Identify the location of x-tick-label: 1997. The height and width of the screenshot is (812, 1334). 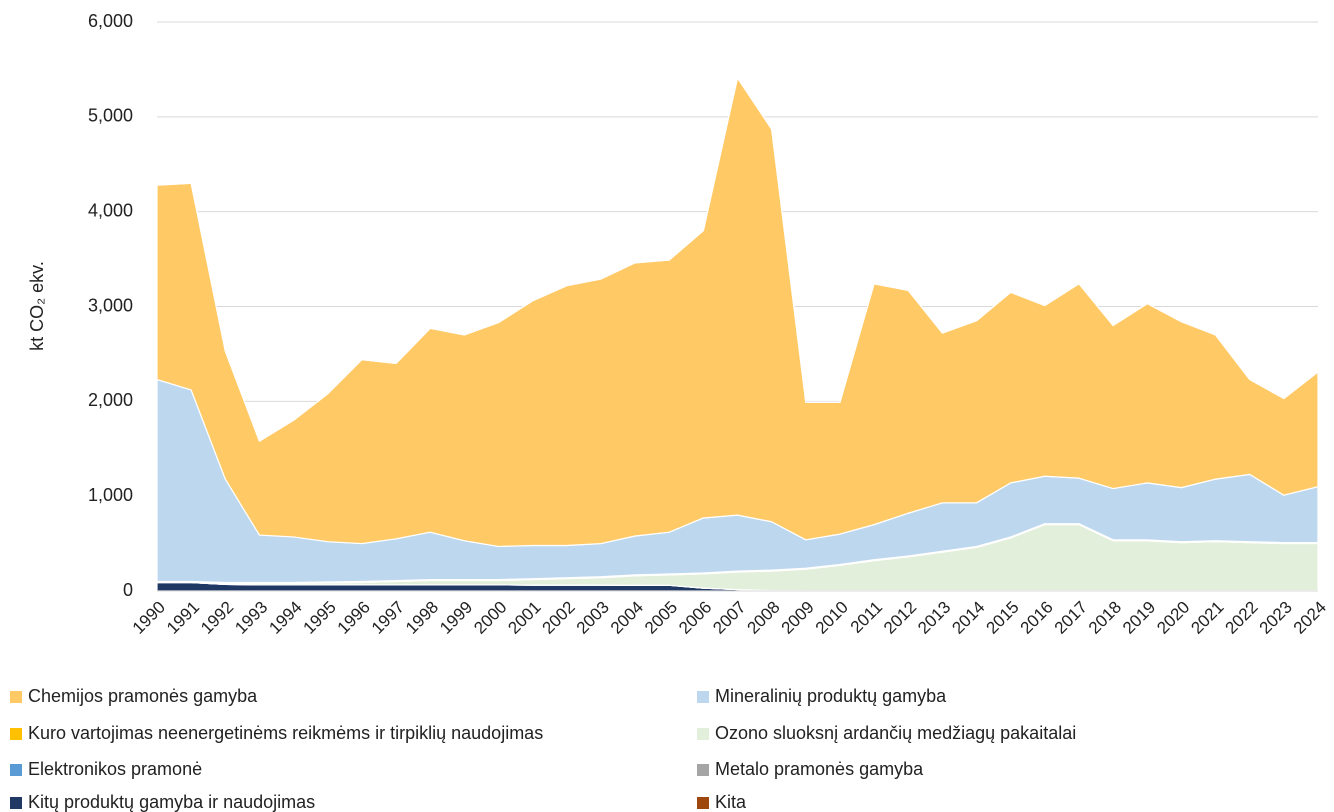
(388, 618).